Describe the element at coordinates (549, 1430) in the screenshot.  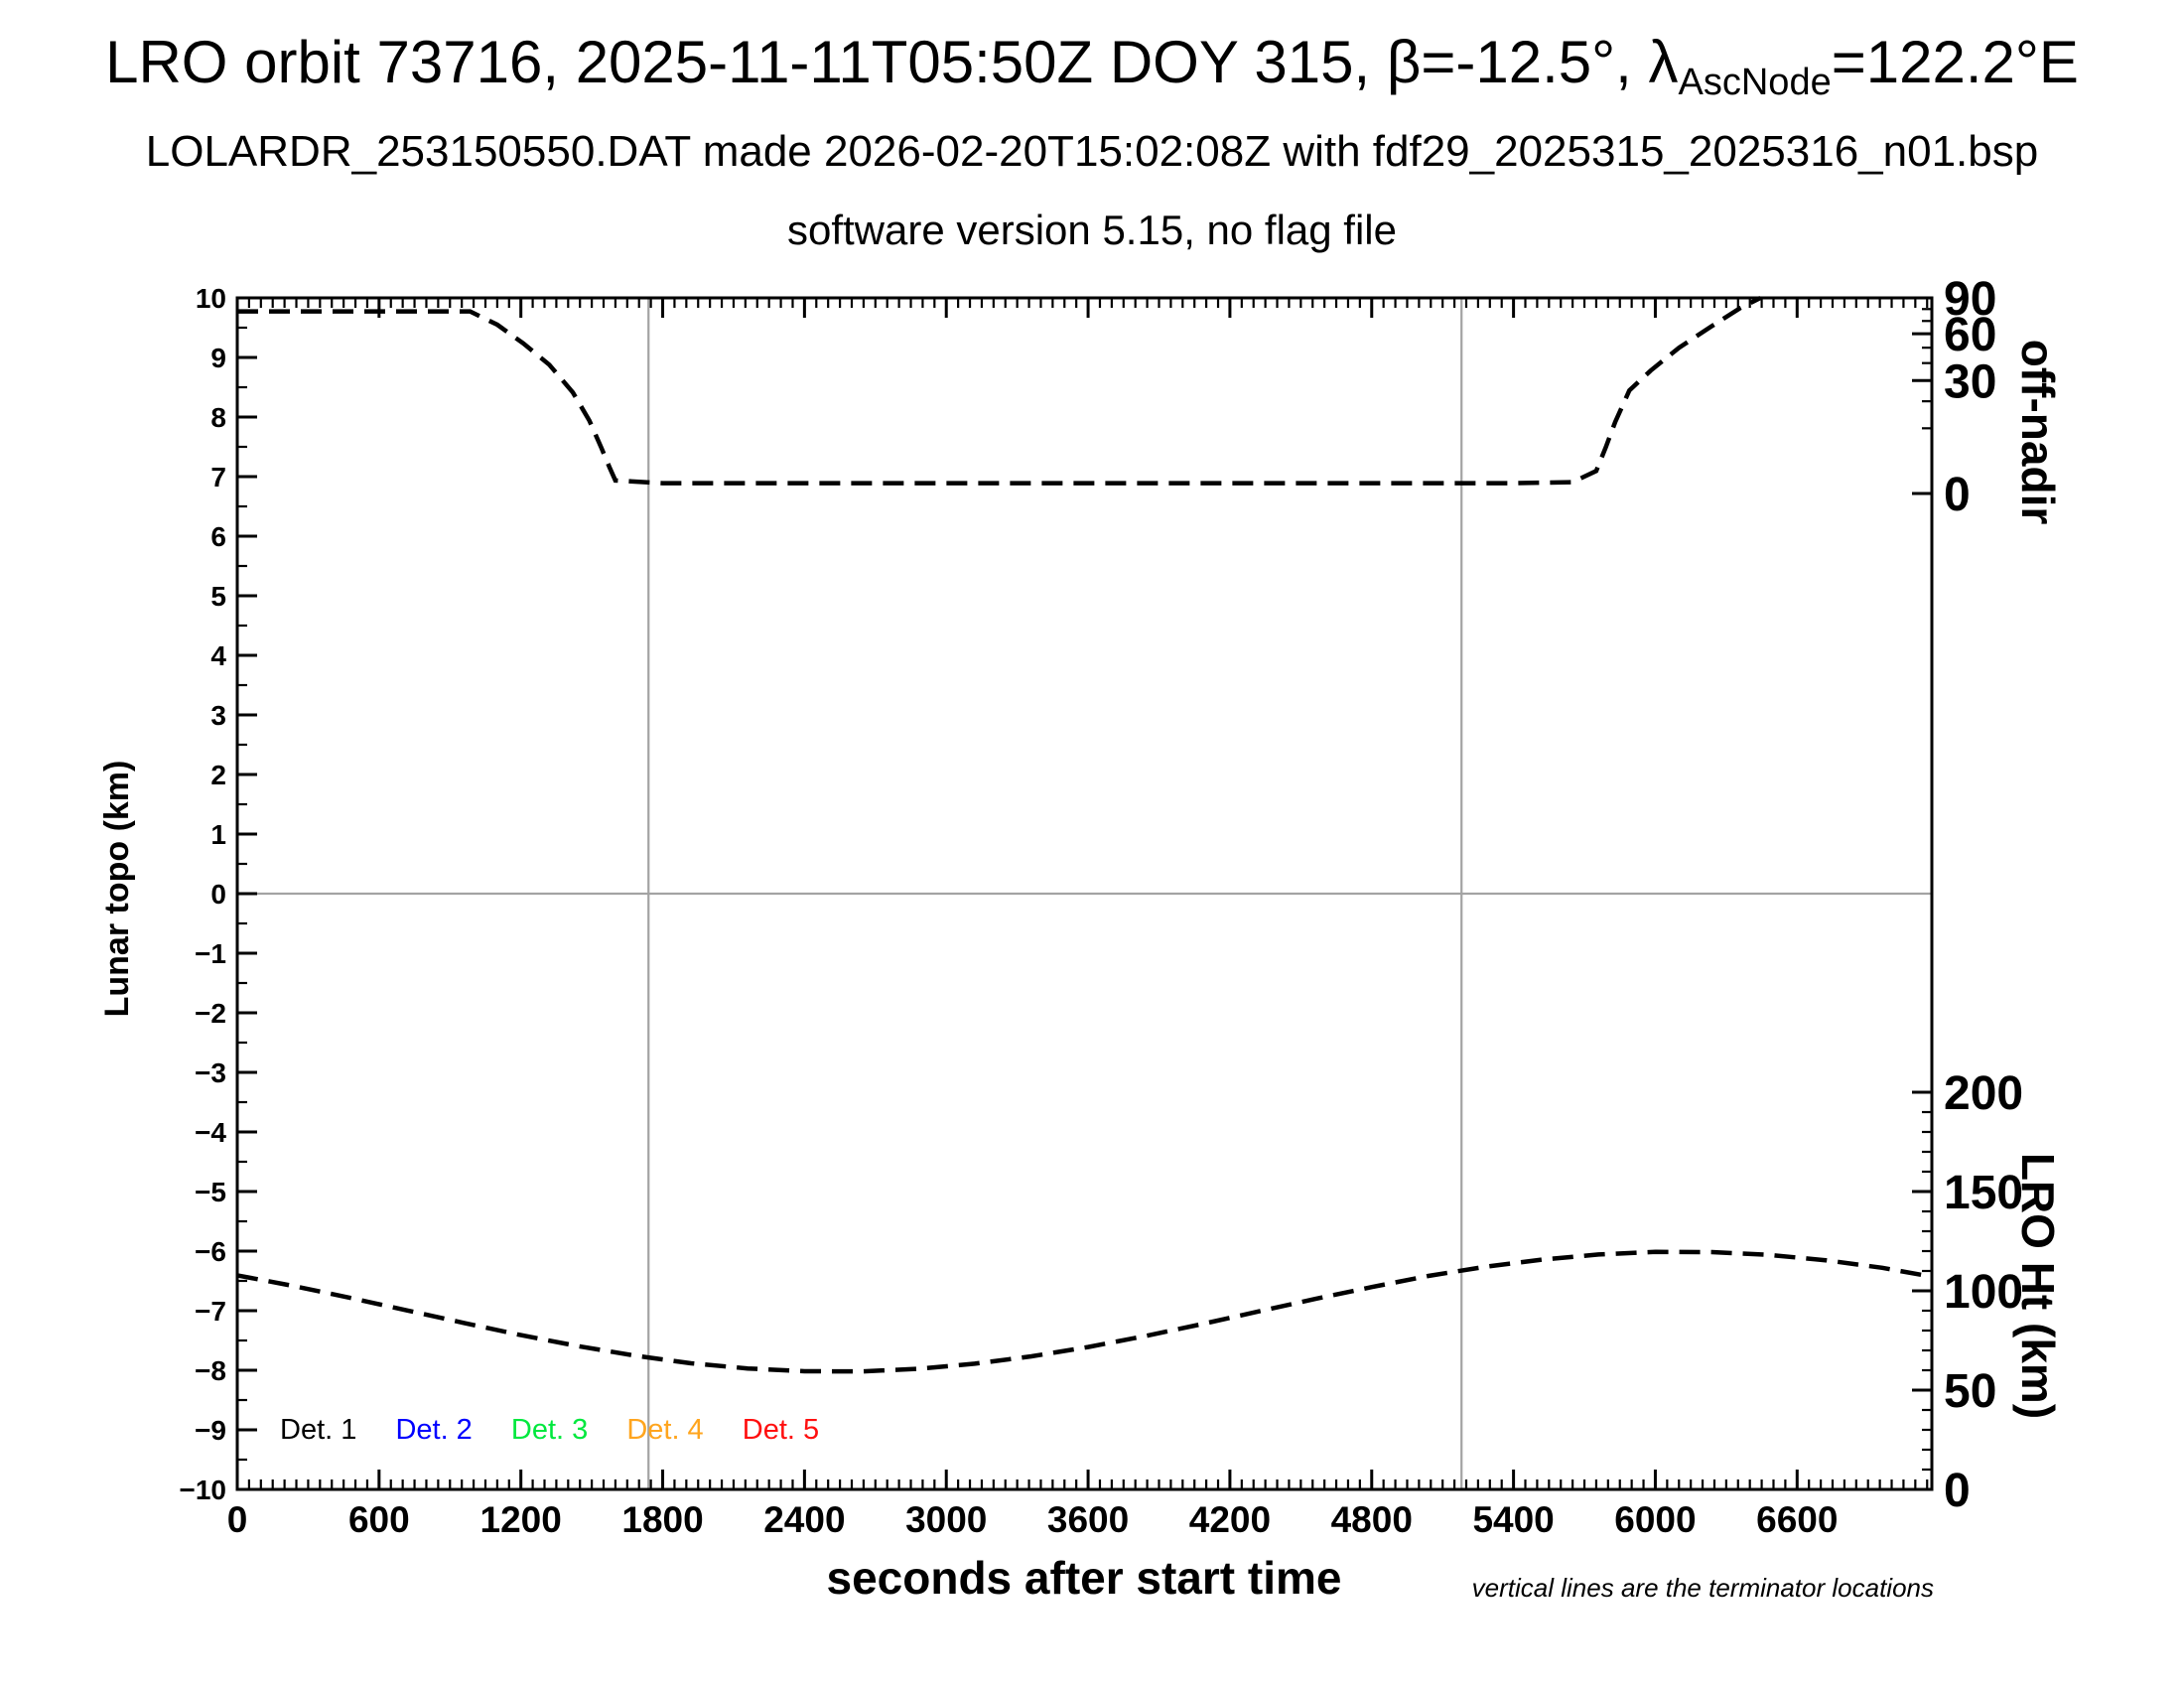
I see `legend-item-det3: Det. 3` at that location.